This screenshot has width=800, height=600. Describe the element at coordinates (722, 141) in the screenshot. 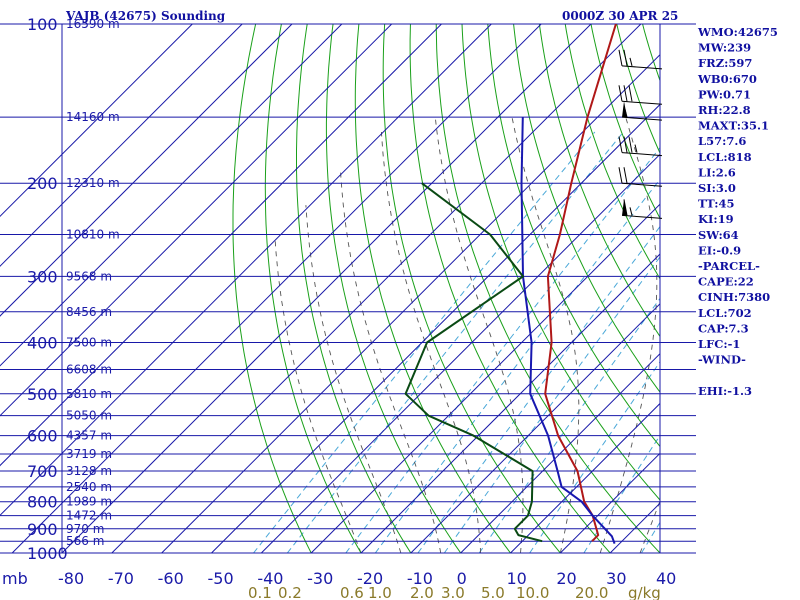

I see `index-line: L57:7.6` at that location.